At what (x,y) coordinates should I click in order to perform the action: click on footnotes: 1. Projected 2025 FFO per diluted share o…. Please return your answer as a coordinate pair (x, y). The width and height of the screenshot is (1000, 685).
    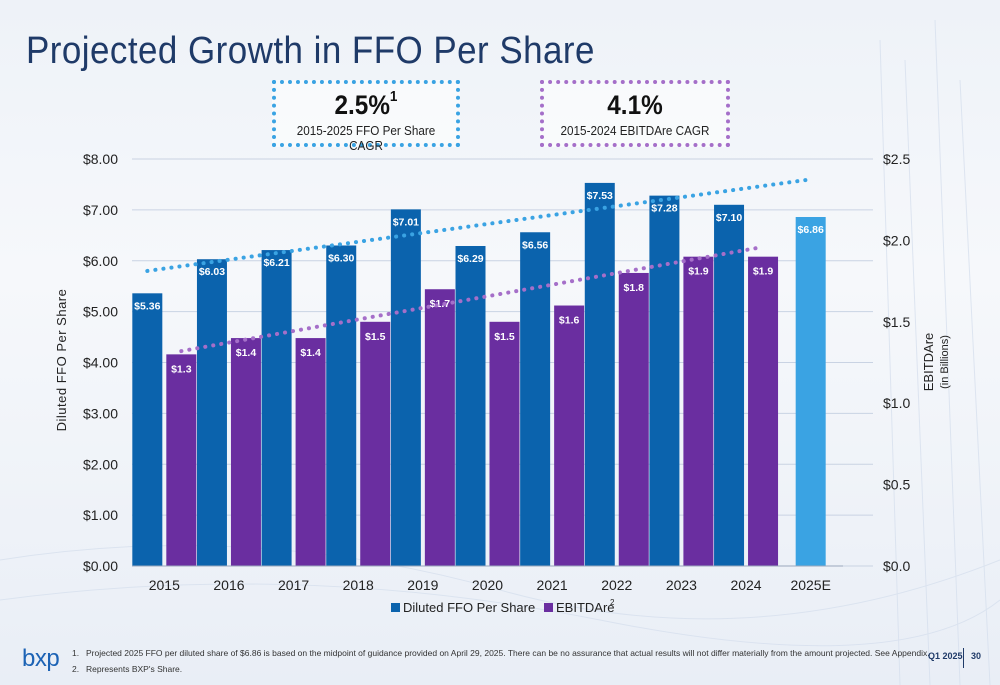
    Looking at the image, I should click on (501, 661).